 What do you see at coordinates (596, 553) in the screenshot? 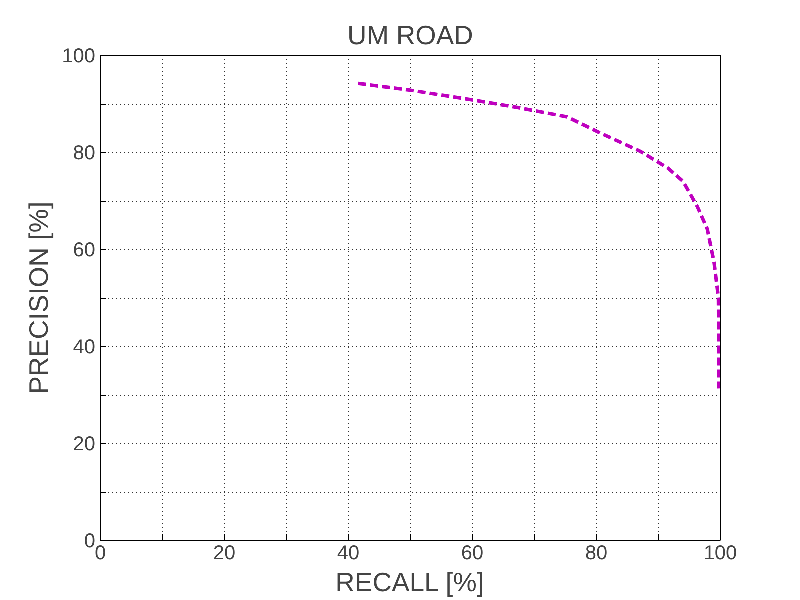
I see `x-tick-label: 80` at bounding box center [596, 553].